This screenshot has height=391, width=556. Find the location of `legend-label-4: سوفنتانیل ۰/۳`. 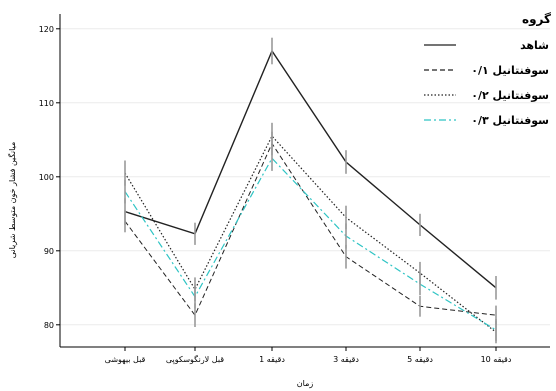

legend-label-4: سوفنتانیل ۰/۳ is located at coordinates (510, 120).